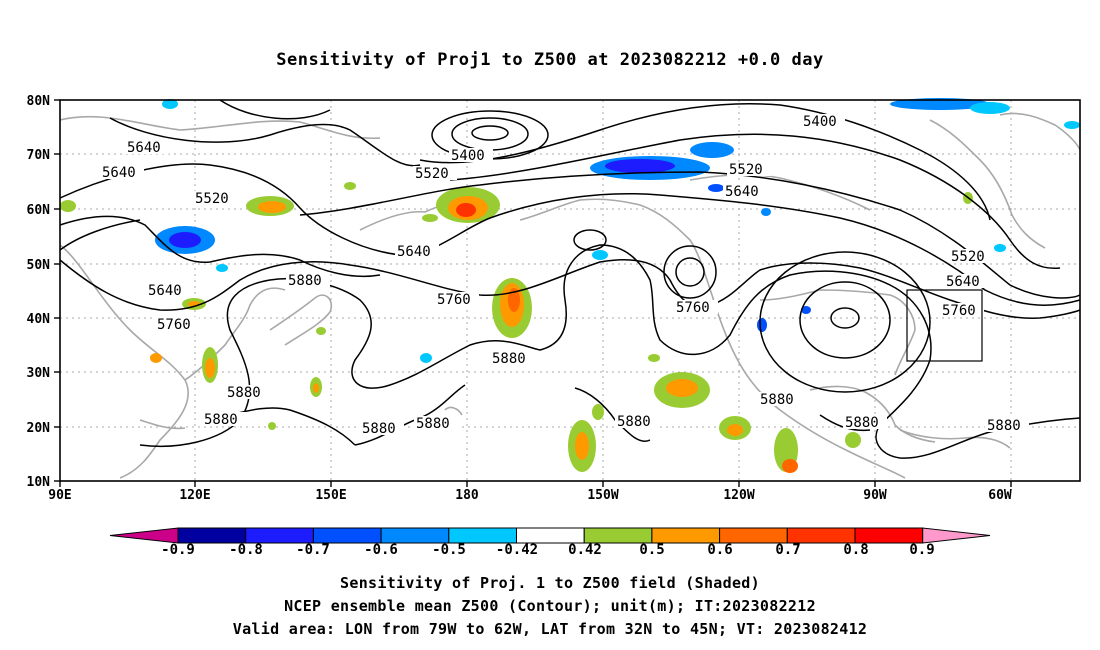  Describe the element at coordinates (178, 550) in the screenshot. I see `colorbar-label: -0.9` at that location.